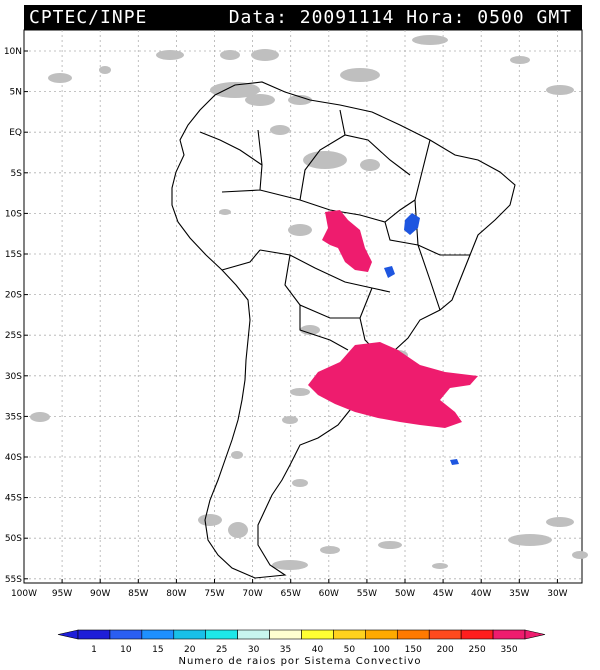 The width and height of the screenshot is (600, 670). Describe the element at coordinates (400, 17) in the screenshot. I see `datetime-label: Data: 20091114 Hora: 0500 GMT` at that location.